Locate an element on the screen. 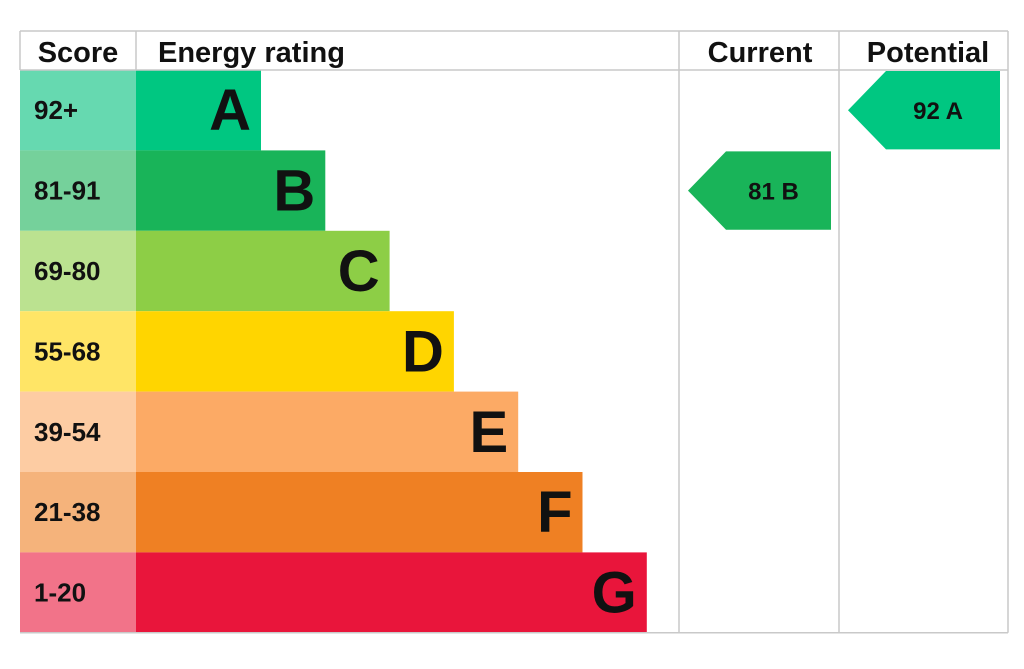  band-bar-c is located at coordinates (263, 271).